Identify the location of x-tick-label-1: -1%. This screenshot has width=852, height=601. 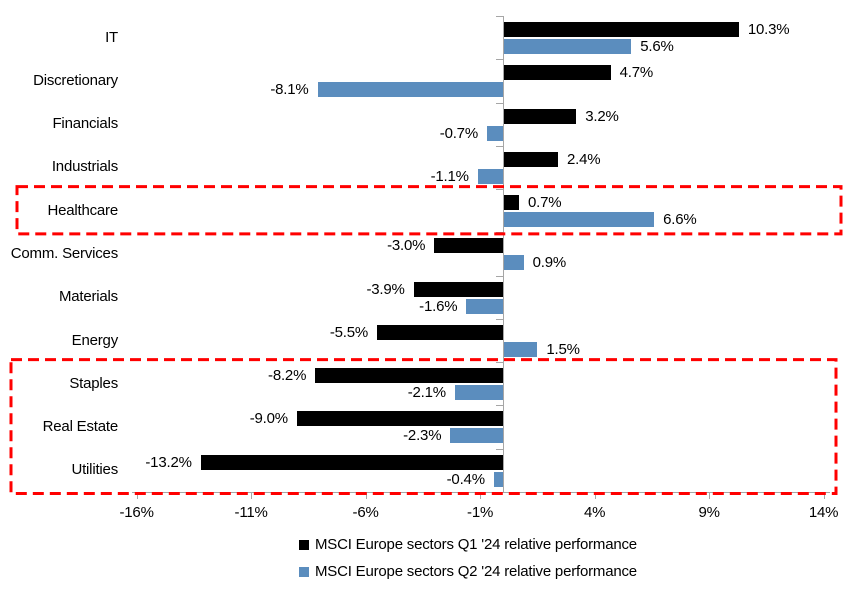
(480, 512).